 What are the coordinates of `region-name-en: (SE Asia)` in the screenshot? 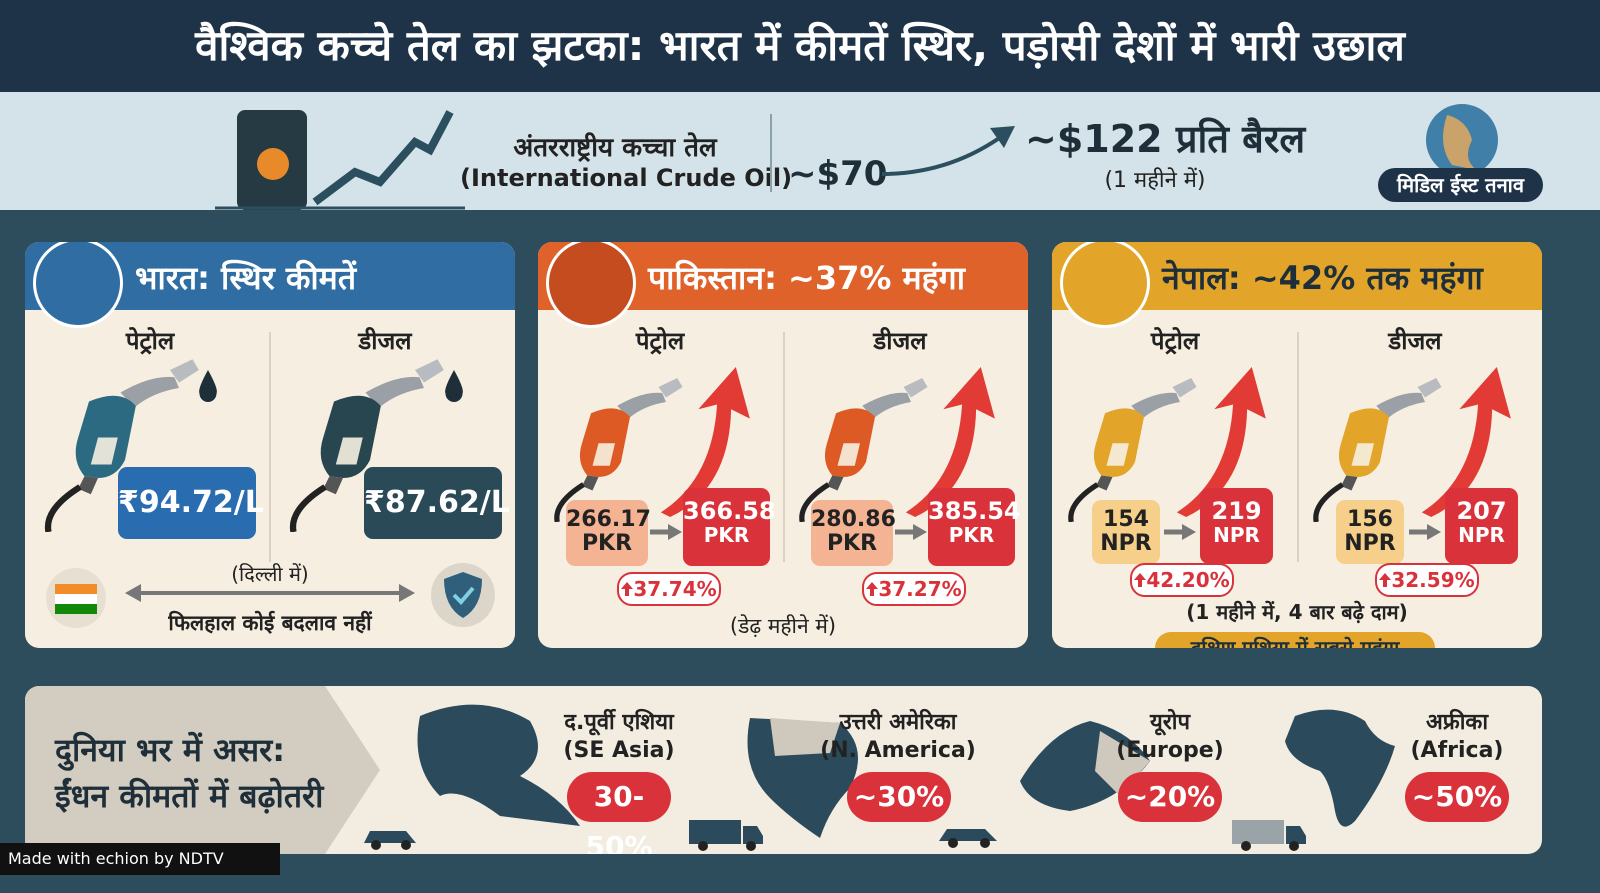 It's located at (619, 750).